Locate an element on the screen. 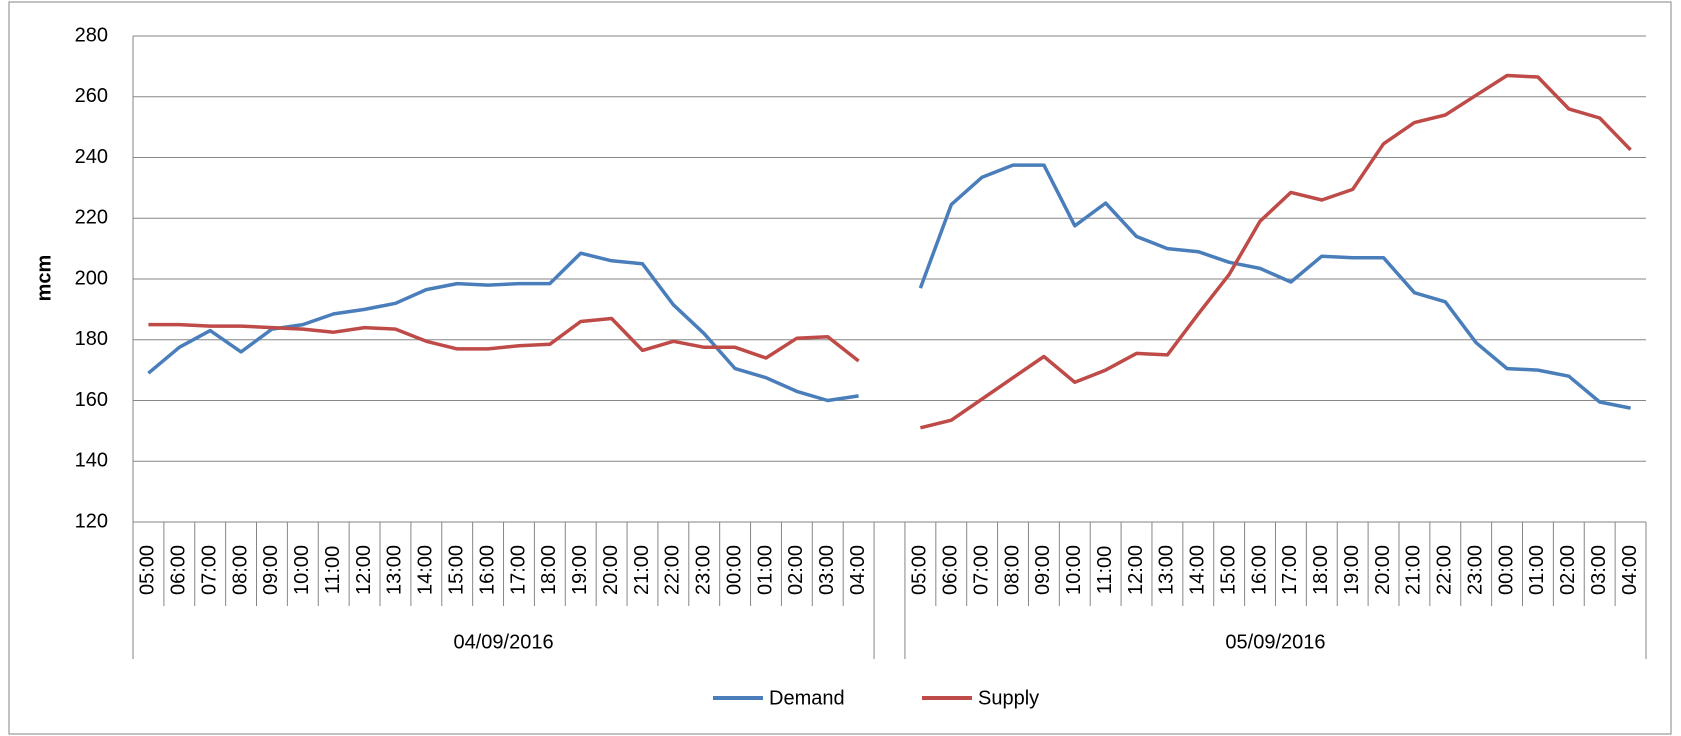 The height and width of the screenshot is (736, 1681). legend-label: Supply is located at coordinates (1008, 698).